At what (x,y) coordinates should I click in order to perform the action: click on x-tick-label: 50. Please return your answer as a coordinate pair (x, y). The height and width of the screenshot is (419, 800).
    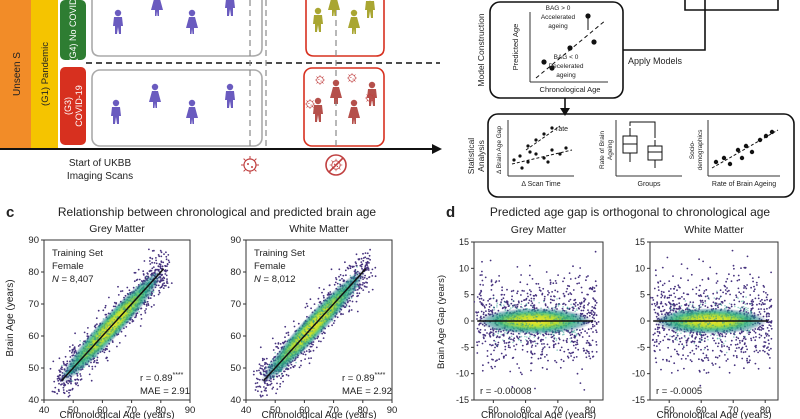
    Looking at the image, I should click on (73, 410).